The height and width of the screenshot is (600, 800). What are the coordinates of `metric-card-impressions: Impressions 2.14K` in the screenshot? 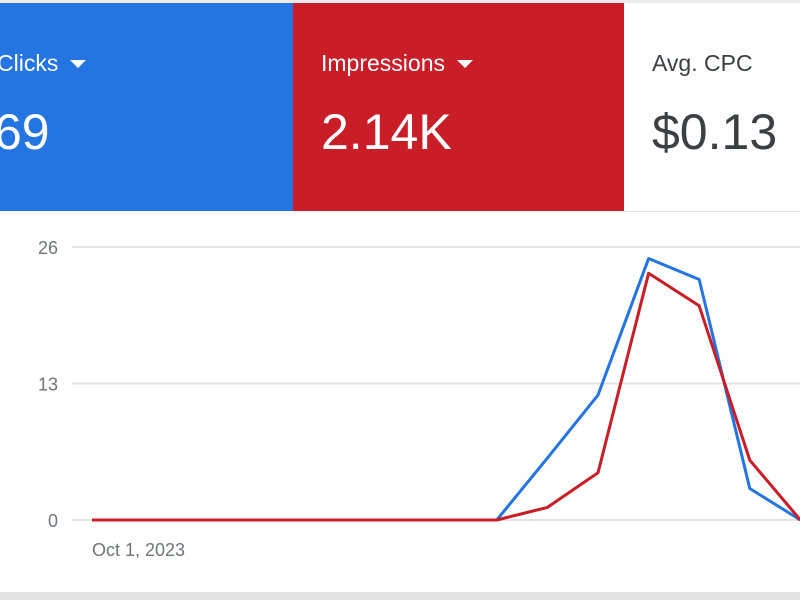 It's located at (458, 107).